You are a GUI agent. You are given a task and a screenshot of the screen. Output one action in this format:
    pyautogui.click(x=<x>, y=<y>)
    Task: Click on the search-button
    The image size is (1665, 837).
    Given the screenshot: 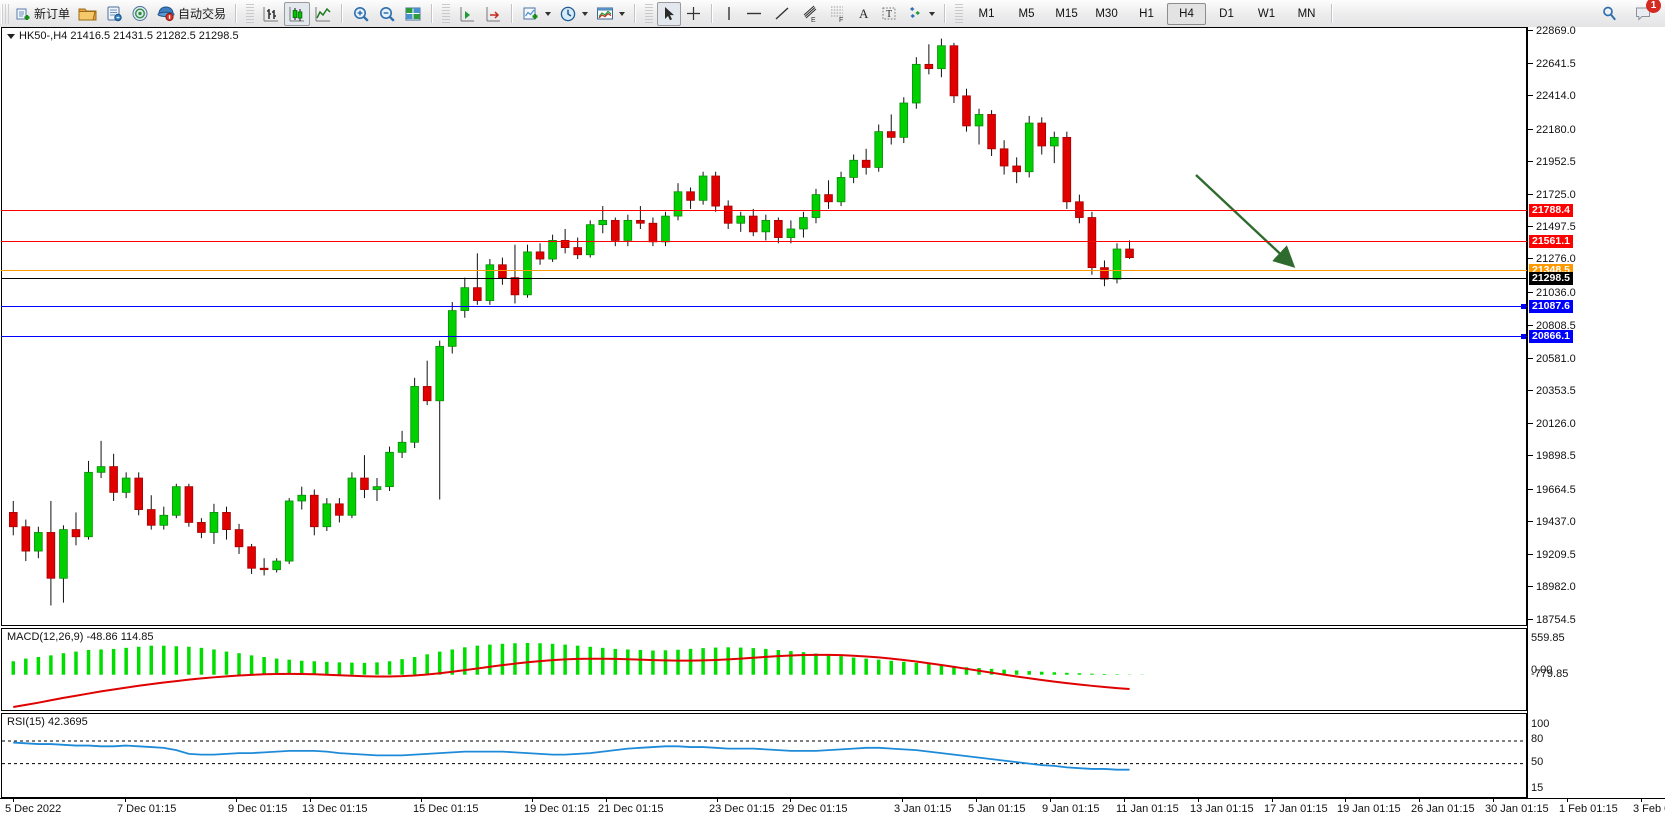 What is the action you would take?
    pyautogui.click(x=1609, y=14)
    